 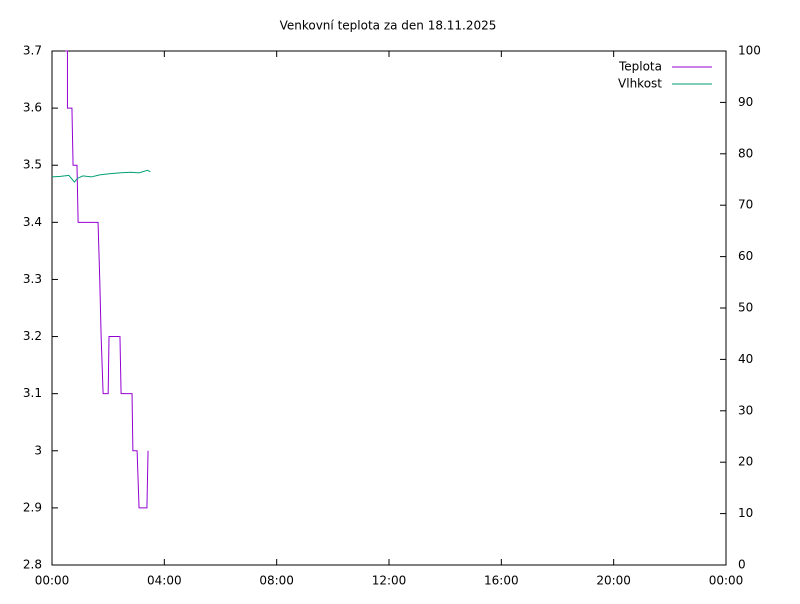 I want to click on y2-tick-label: 90, so click(x=745, y=102).